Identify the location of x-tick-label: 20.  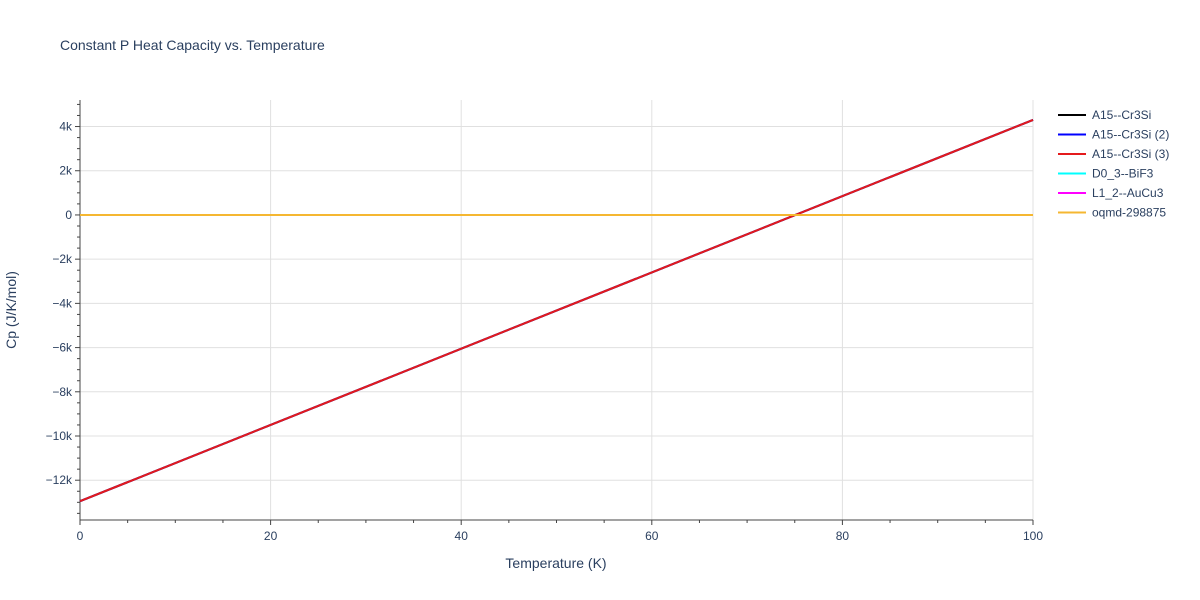
(271, 536).